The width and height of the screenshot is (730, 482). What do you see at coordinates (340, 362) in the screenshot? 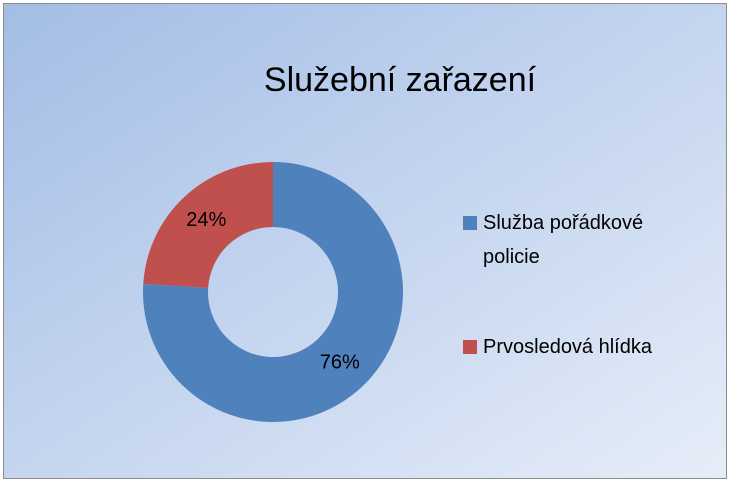
I see `data-label: 76%` at bounding box center [340, 362].